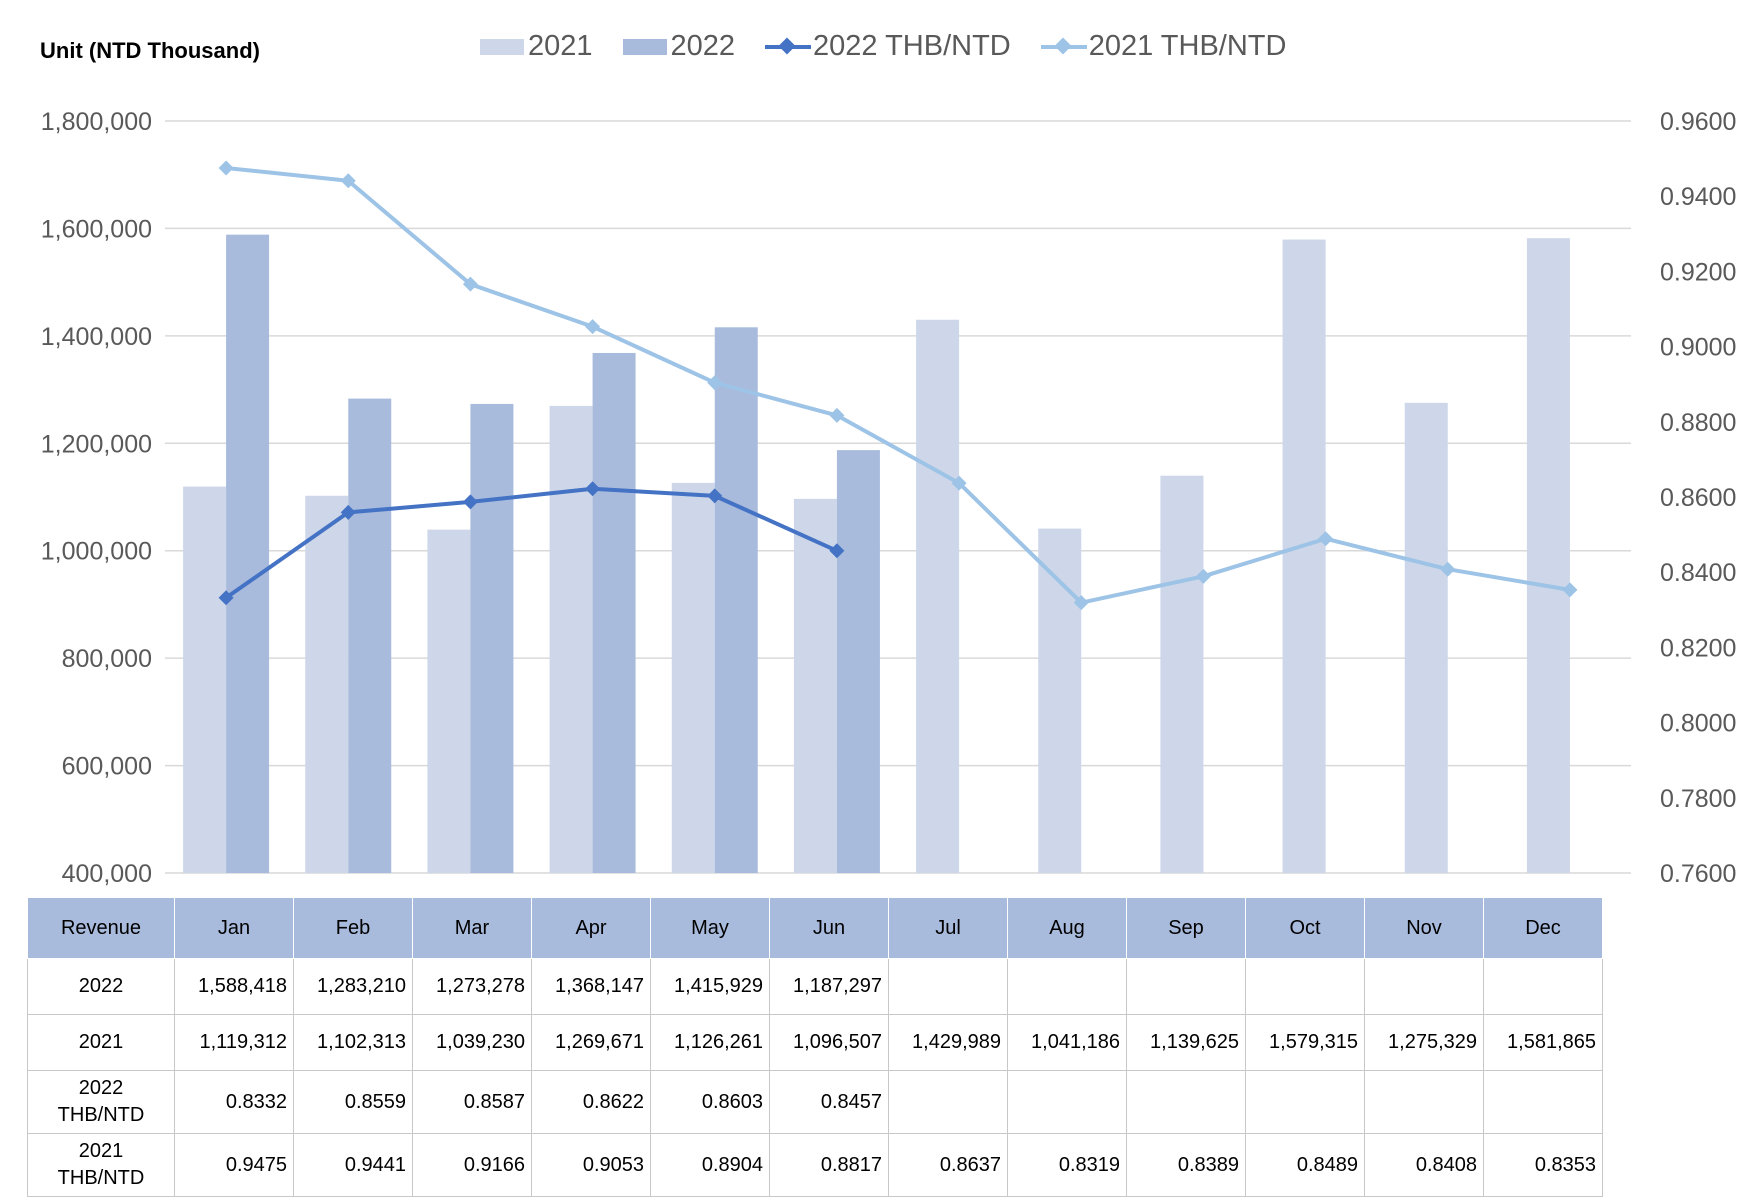 The width and height of the screenshot is (1756, 1197). I want to click on table-header-revenue: Revenue, so click(101, 928).